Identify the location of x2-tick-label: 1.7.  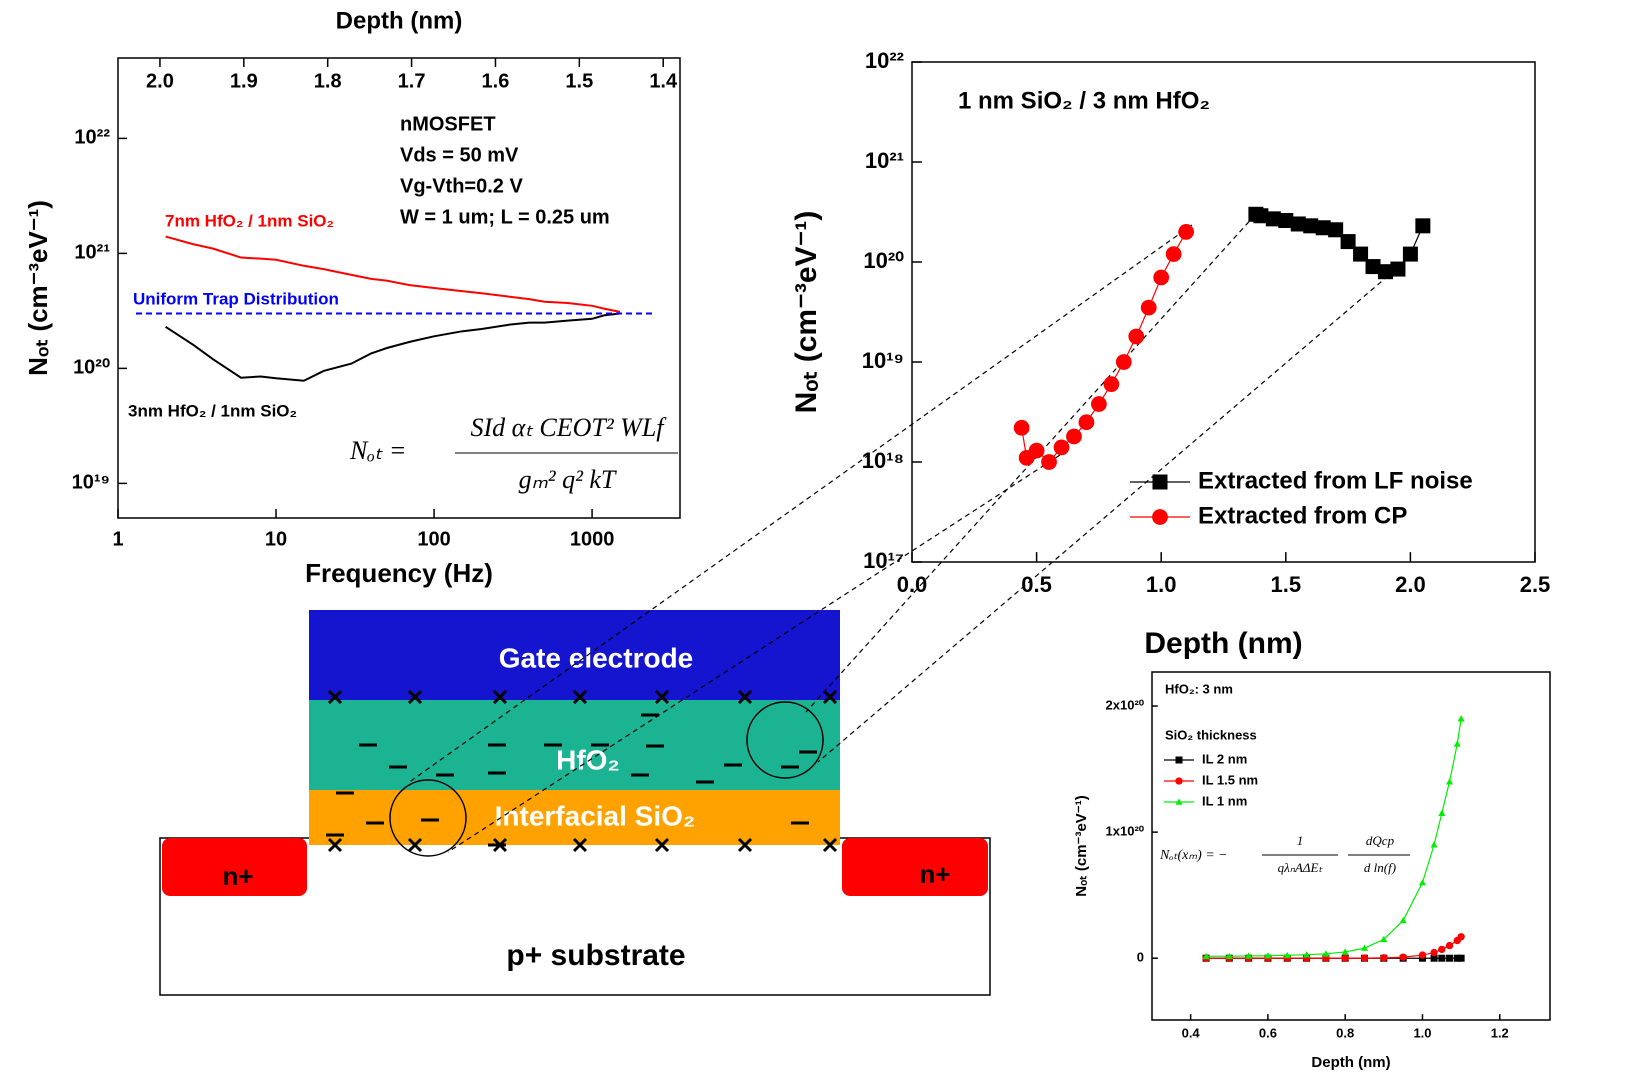
(412, 81).